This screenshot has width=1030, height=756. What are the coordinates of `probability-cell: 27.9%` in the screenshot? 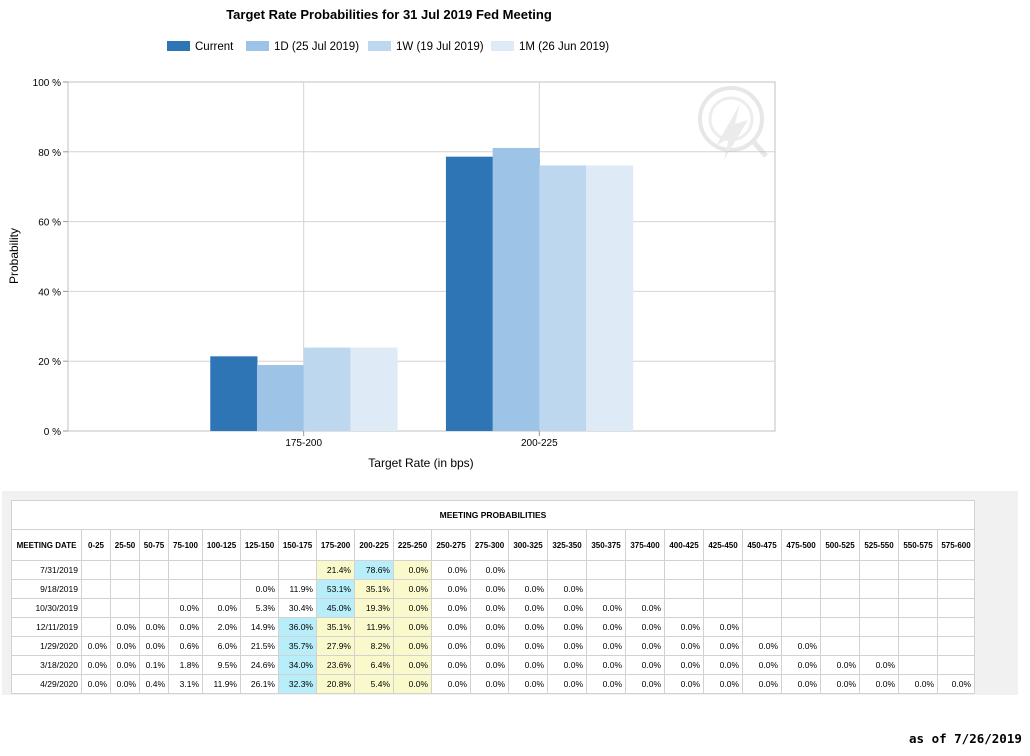 It's located at (335, 646).